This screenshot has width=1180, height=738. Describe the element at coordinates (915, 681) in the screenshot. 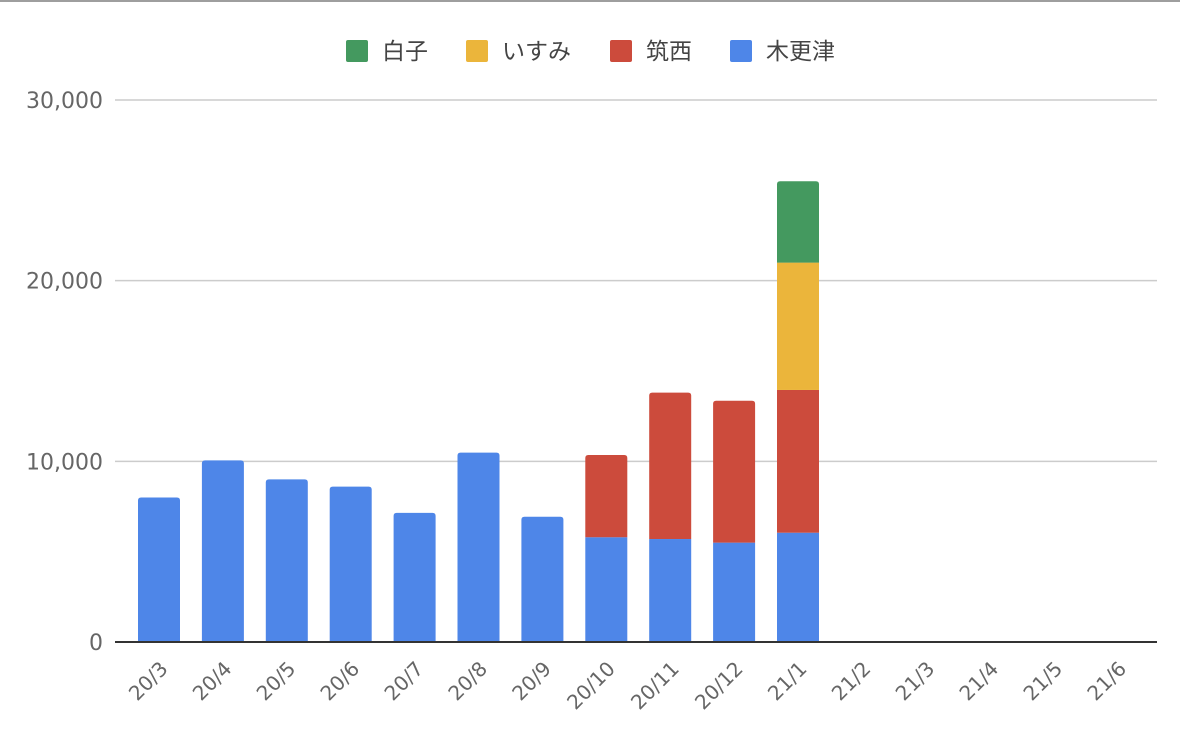

I see `x-tick-label: 21/3` at that location.